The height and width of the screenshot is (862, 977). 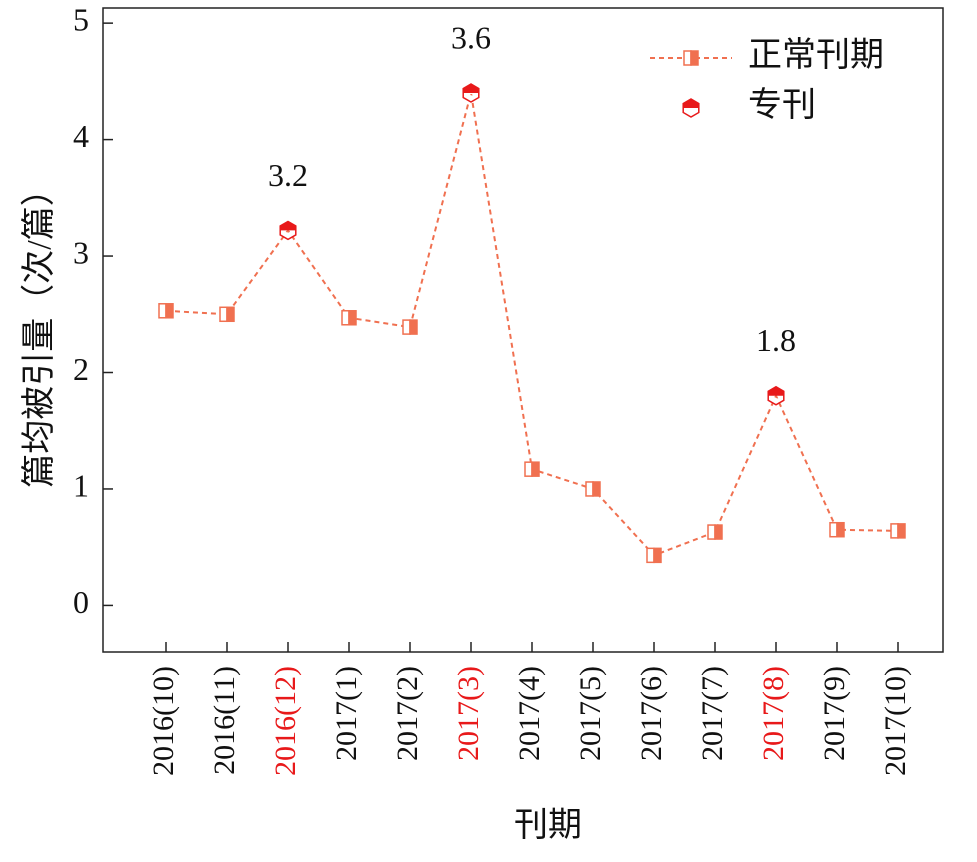 I want to click on x-tick-label: 2017(1), so click(x=346, y=713).